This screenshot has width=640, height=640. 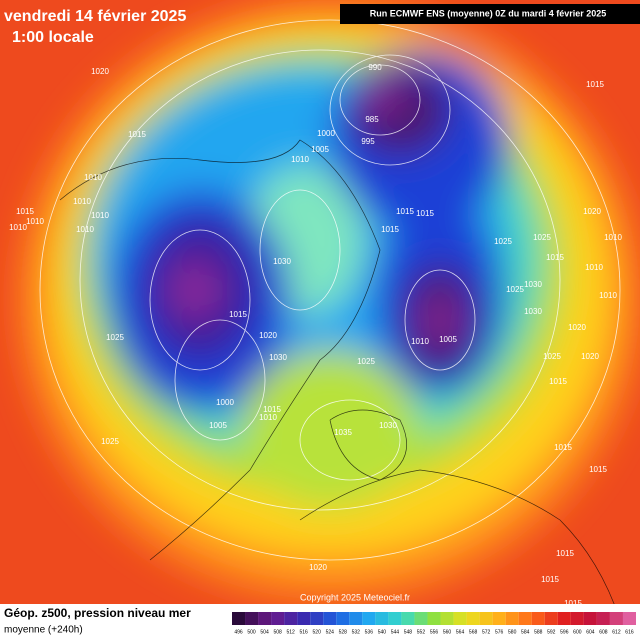 What do you see at coordinates (304, 632) in the screenshot?
I see `colorbar-tick-label: 516` at bounding box center [304, 632].